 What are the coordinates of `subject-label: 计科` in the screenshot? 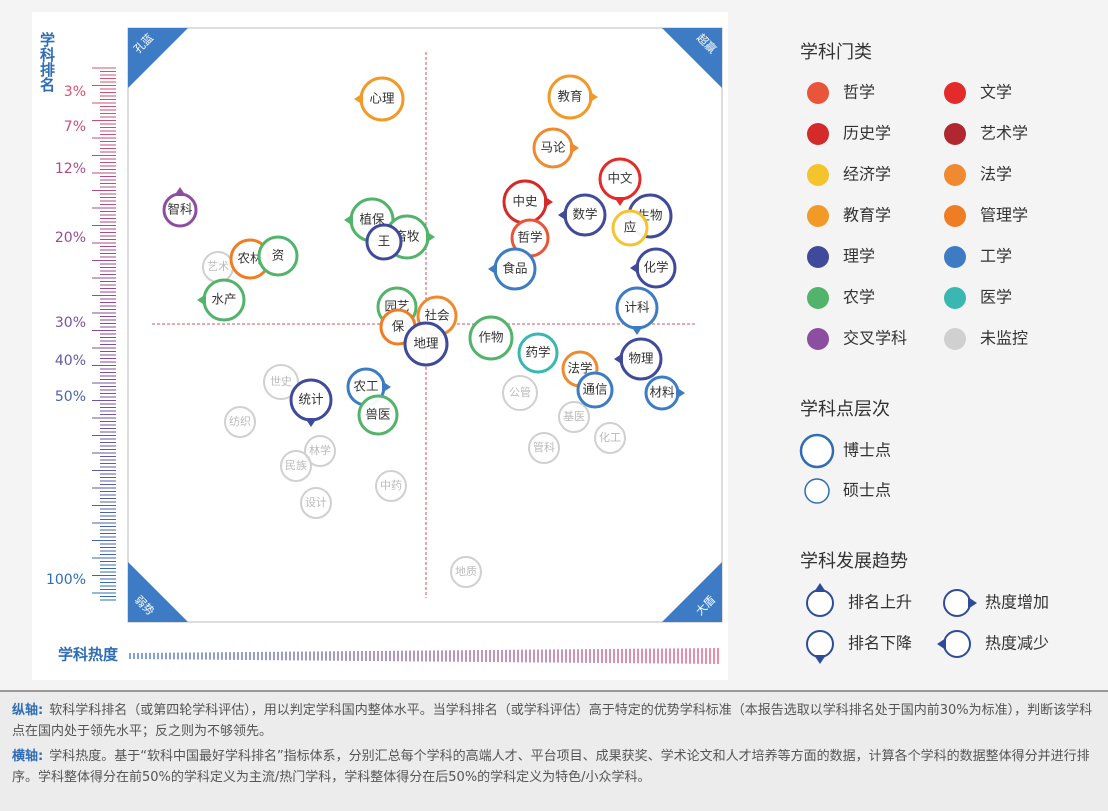 It's located at (637, 307).